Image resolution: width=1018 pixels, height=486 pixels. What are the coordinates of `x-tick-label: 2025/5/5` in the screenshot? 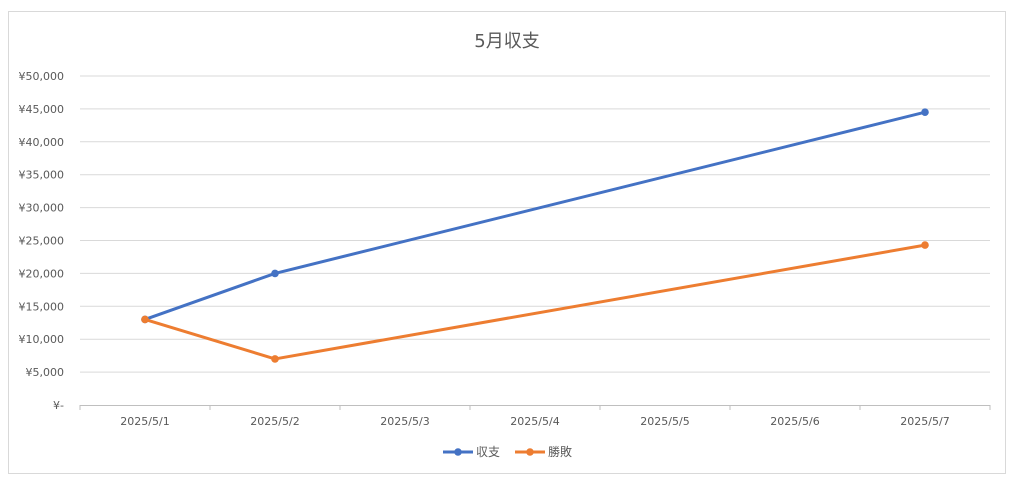 It's located at (664, 421).